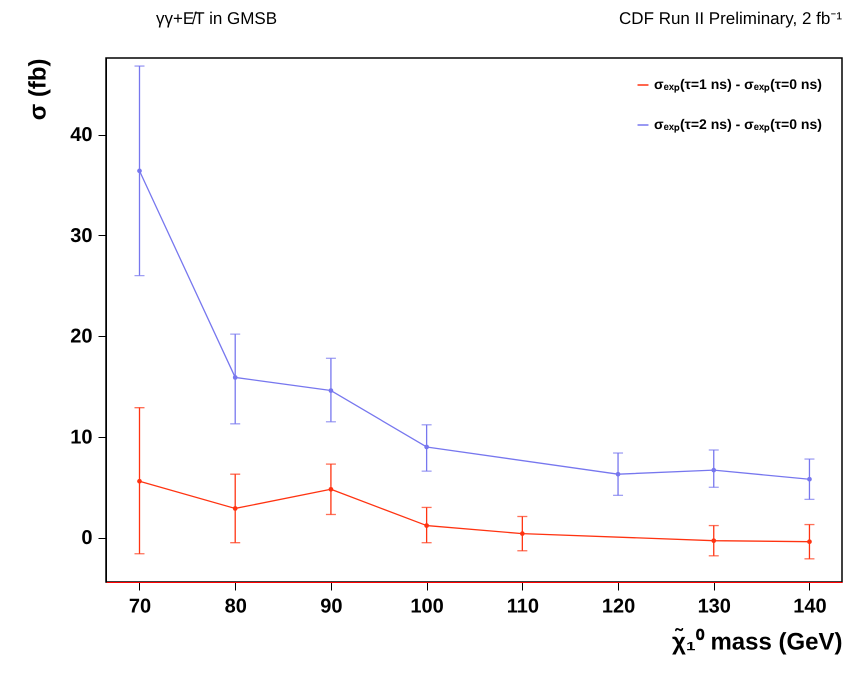 The height and width of the screenshot is (683, 860). Describe the element at coordinates (714, 607) in the screenshot. I see `x-tick-label: 130` at that location.